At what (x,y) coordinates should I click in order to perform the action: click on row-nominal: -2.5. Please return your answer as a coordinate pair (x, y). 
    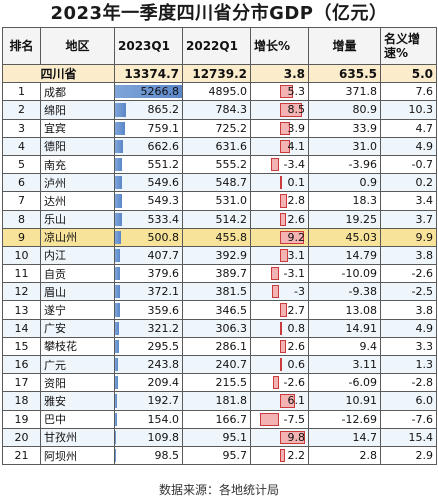
    Looking at the image, I should click on (408, 292).